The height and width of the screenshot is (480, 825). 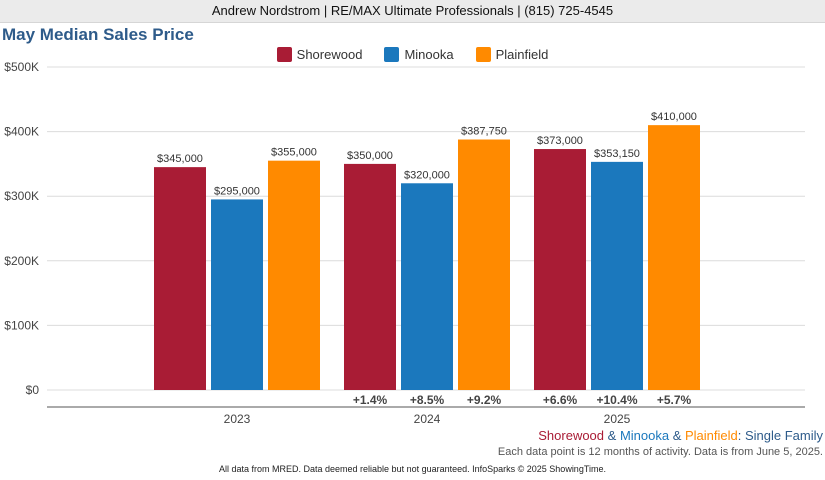 I want to click on caption-sep-1: &, so click(x=612, y=435).